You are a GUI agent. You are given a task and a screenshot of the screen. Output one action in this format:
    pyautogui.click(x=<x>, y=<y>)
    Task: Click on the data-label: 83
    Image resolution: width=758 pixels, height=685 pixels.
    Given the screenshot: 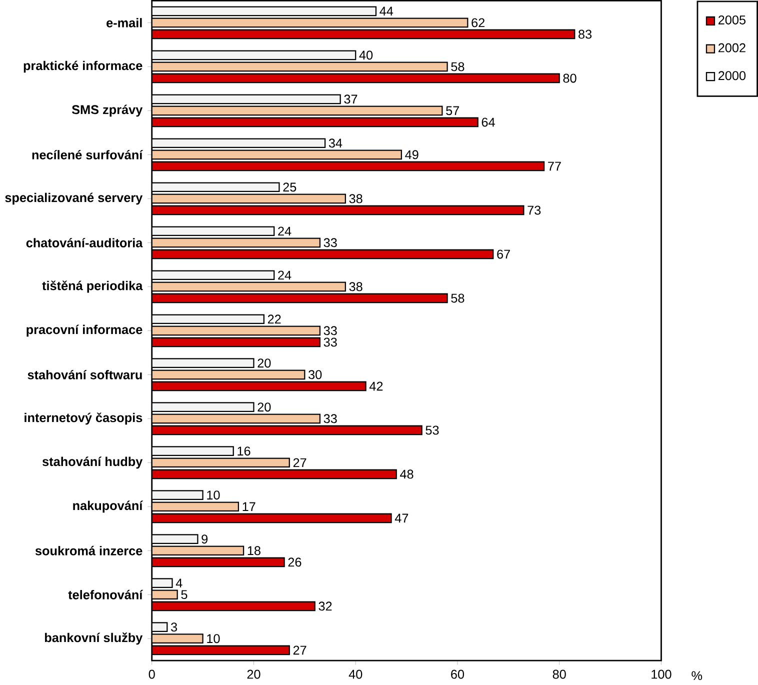 What is the action you would take?
    pyautogui.click(x=585, y=34)
    